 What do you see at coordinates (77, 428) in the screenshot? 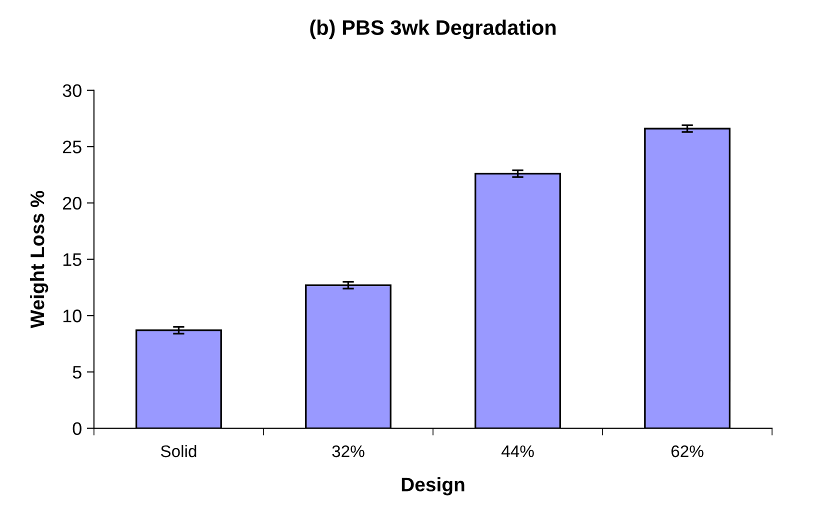
I see `y-tick-label: 0` at bounding box center [77, 428].